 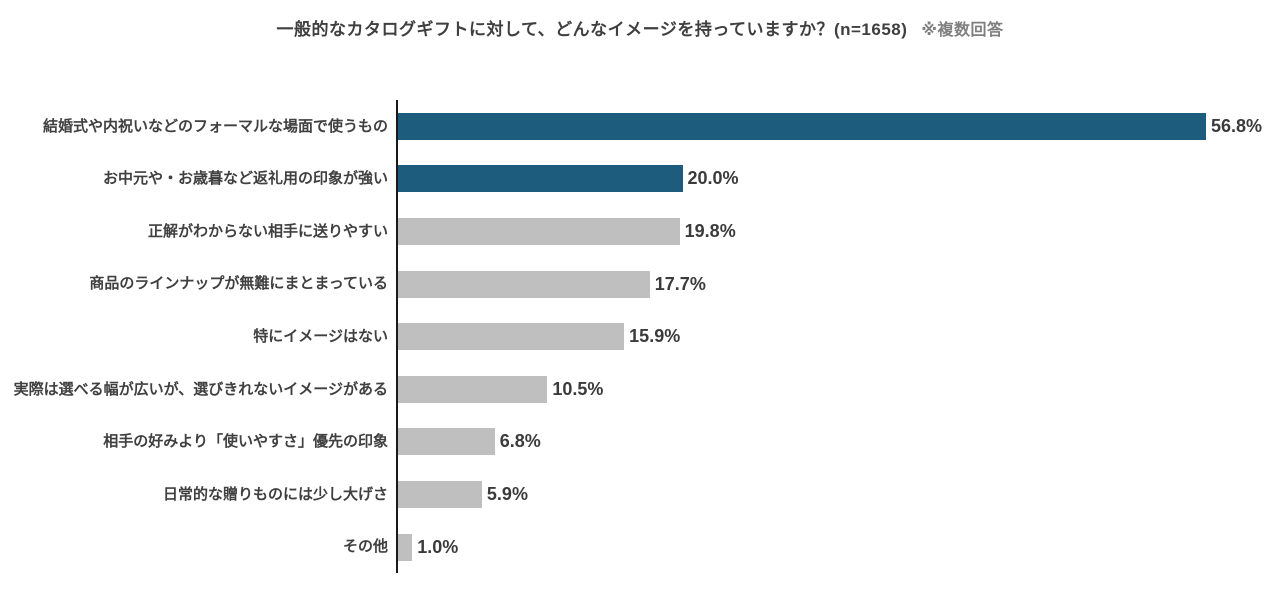 What do you see at coordinates (1237, 125) in the screenshot?
I see `value-label: 56.8%` at bounding box center [1237, 125].